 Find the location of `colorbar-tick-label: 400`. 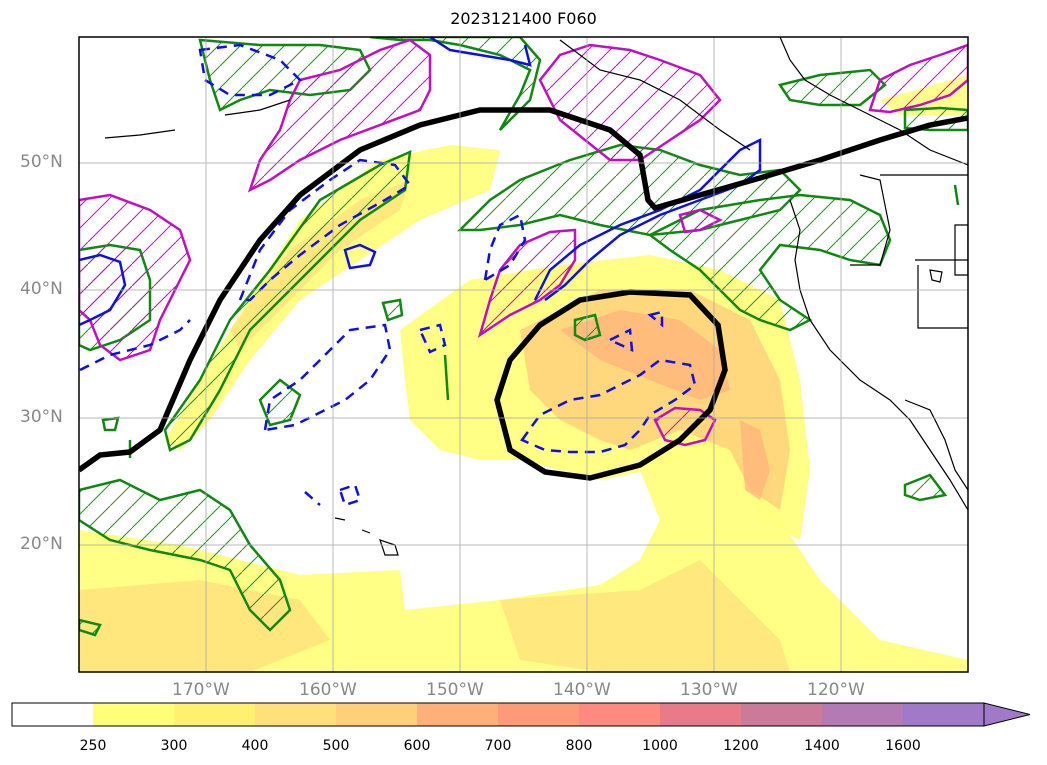

colorbar-tick-label: 400 is located at coordinates (255, 746).